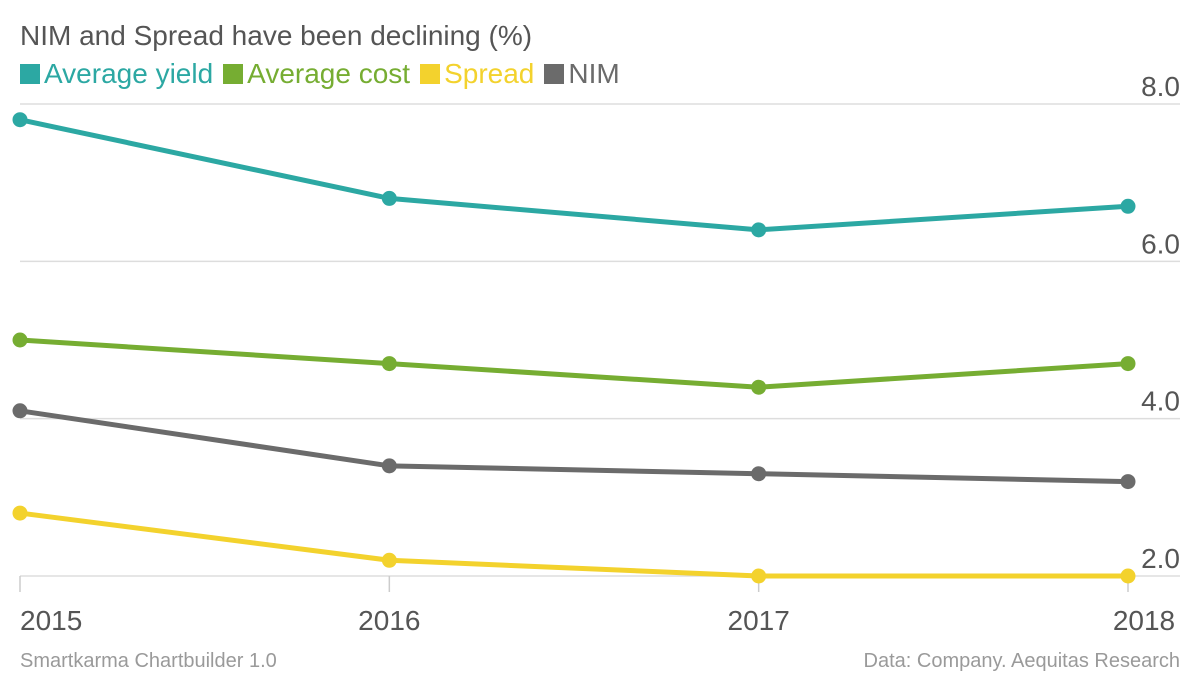 This screenshot has width=1200, height=676. I want to click on x-tick-label: 2016, so click(389, 620).